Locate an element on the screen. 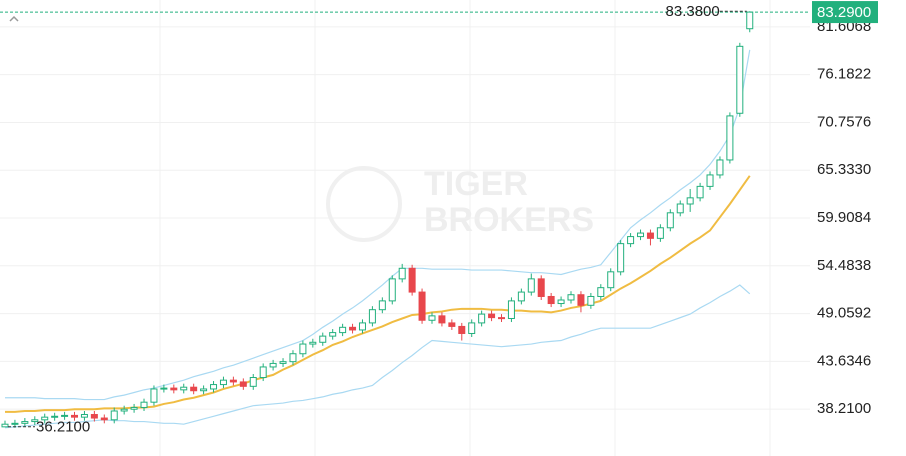 This screenshot has width=906, height=456. low-label: 36.2100 is located at coordinates (63, 427).